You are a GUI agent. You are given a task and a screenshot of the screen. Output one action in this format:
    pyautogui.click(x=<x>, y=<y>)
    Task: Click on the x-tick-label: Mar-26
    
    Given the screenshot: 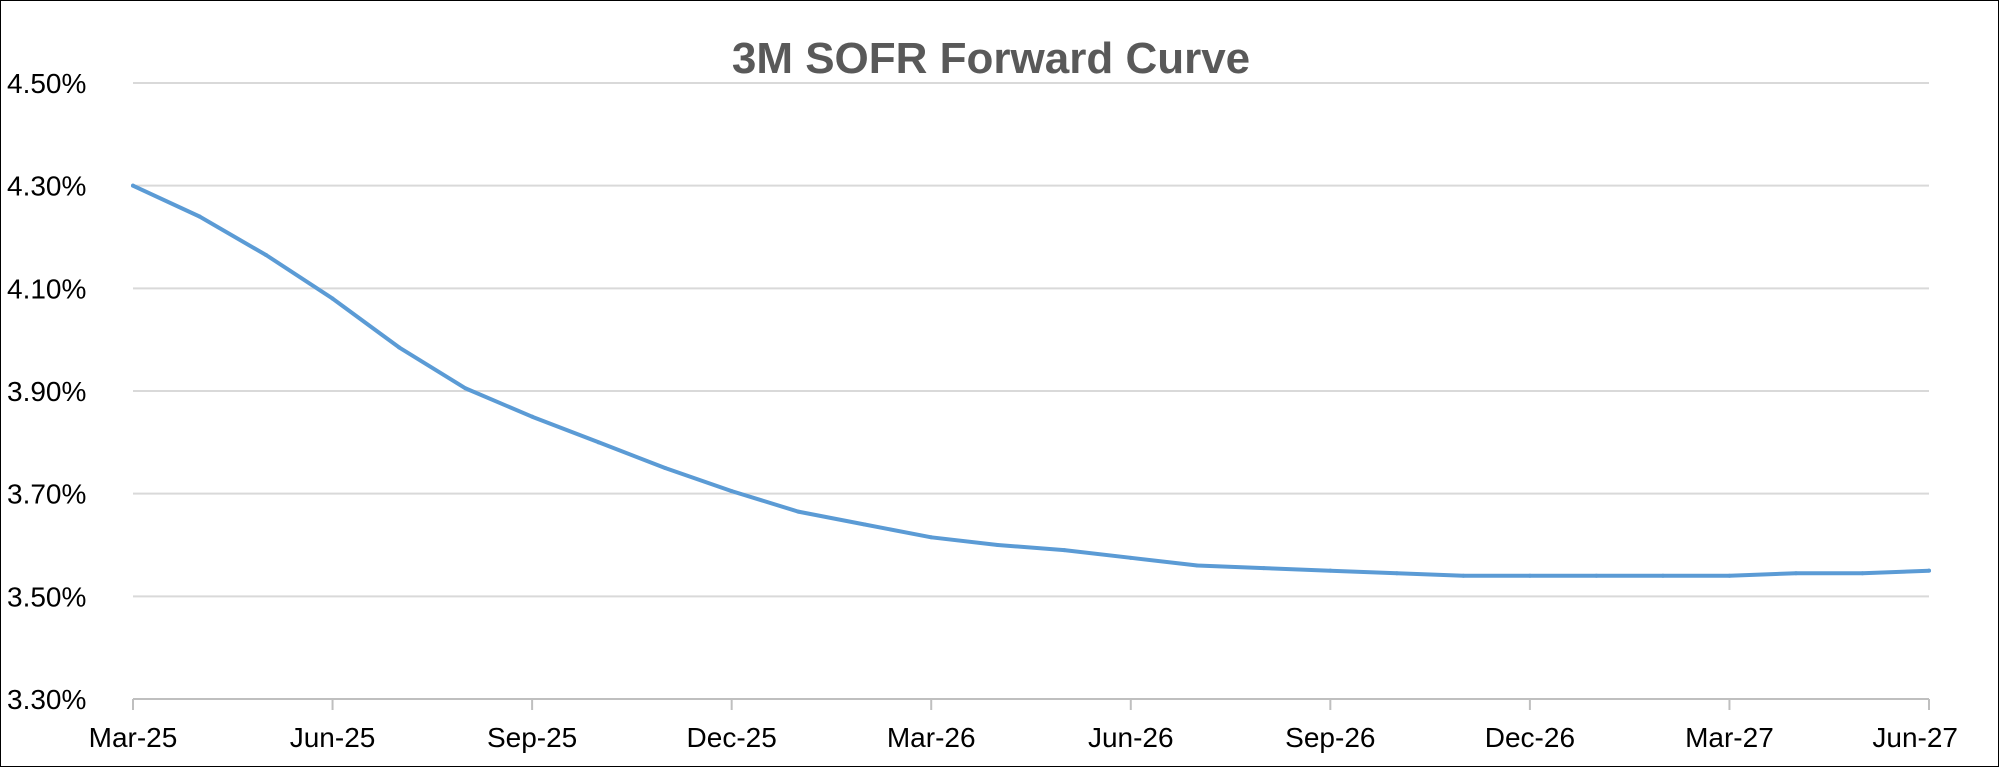 What is the action you would take?
    pyautogui.click(x=931, y=737)
    